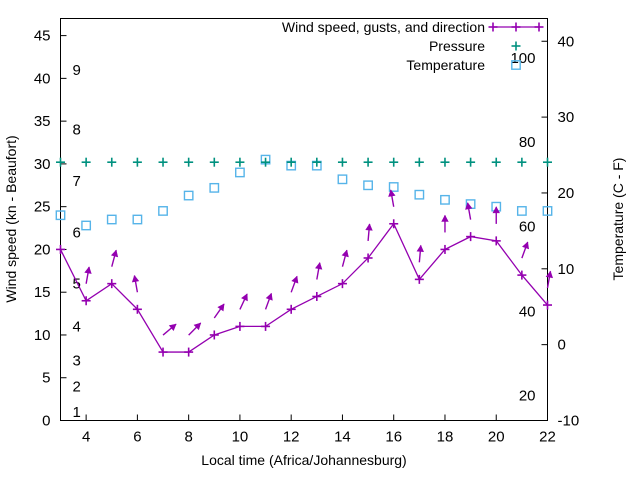 This screenshot has width=640, height=480. What do you see at coordinates (77, 386) in the screenshot?
I see `beaufort-label: 2` at bounding box center [77, 386].